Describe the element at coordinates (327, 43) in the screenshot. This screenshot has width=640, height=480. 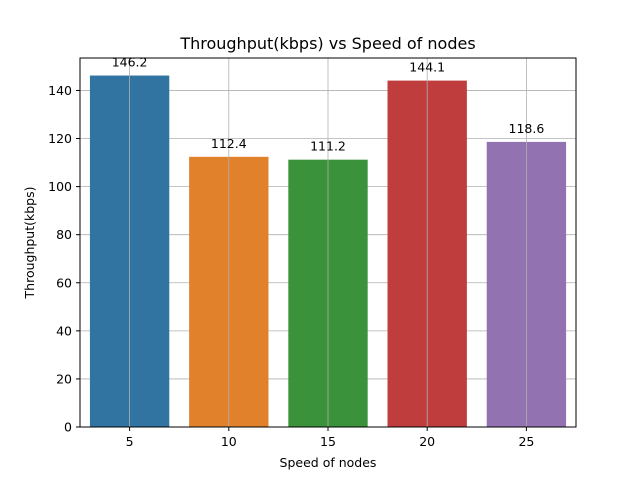
I see `chart-title: Throughput(kbps) vs Speed of nodes` at that location.